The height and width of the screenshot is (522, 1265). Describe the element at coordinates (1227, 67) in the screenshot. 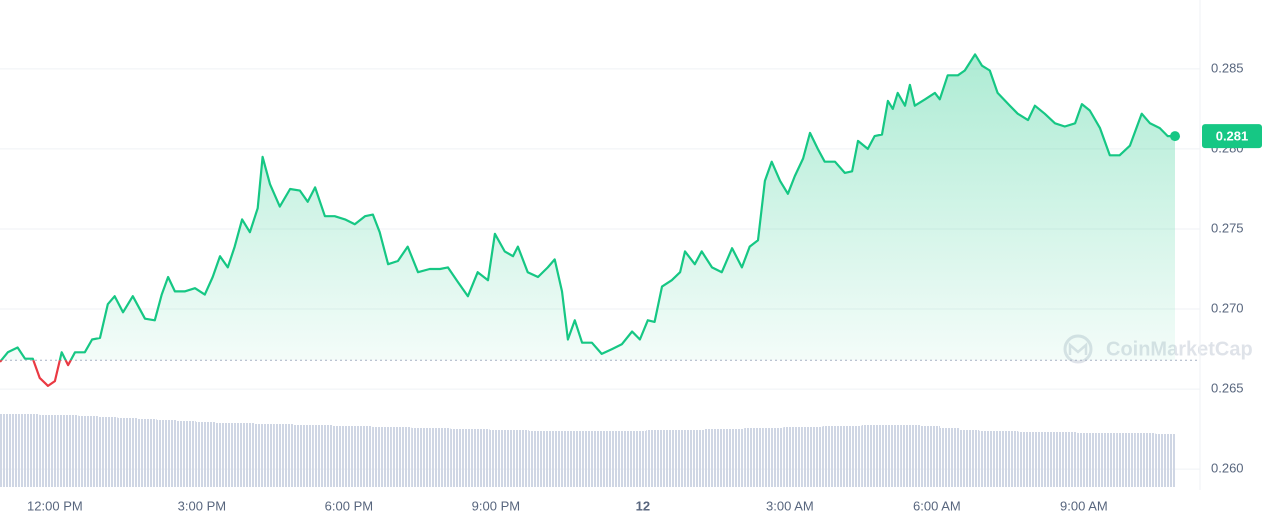

I see `y-tick-label: 0.285` at that location.